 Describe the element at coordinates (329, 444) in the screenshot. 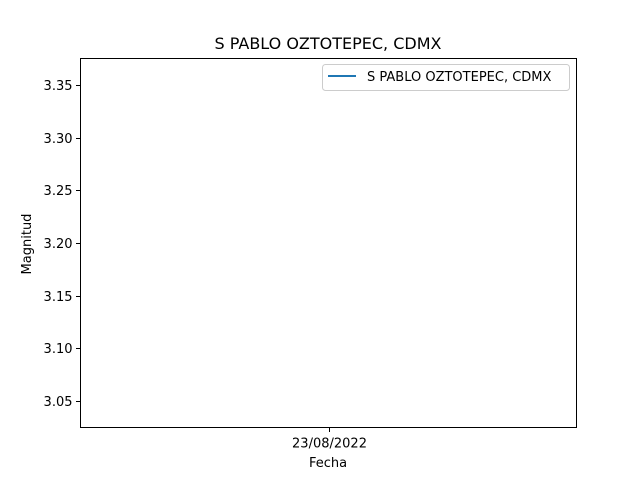

I see `x-tick-label: 23/08/2022` at that location.